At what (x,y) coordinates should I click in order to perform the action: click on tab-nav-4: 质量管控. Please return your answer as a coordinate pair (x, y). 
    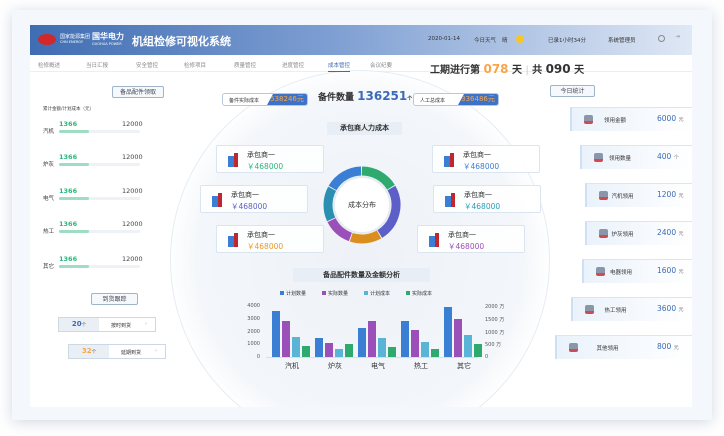
    Looking at the image, I should click on (245, 66).